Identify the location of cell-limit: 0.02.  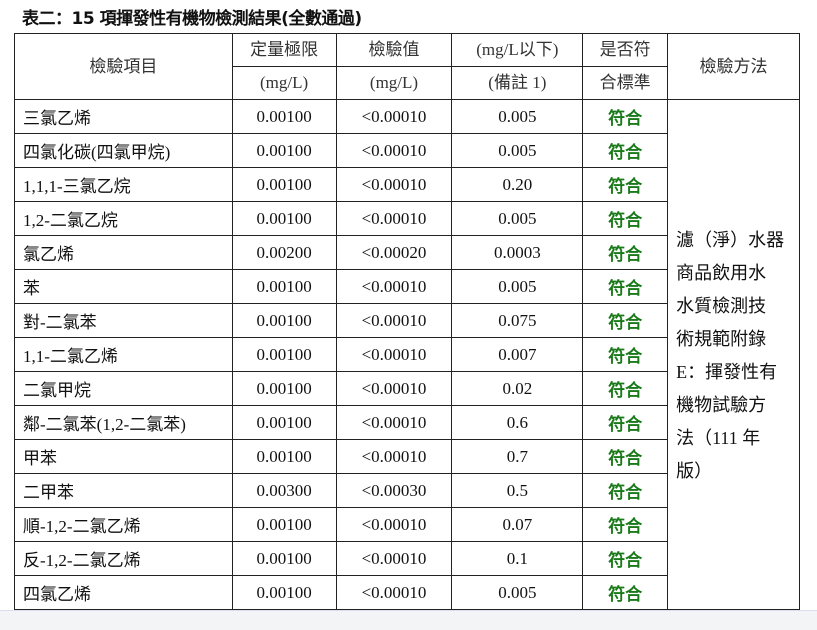
(517, 388).